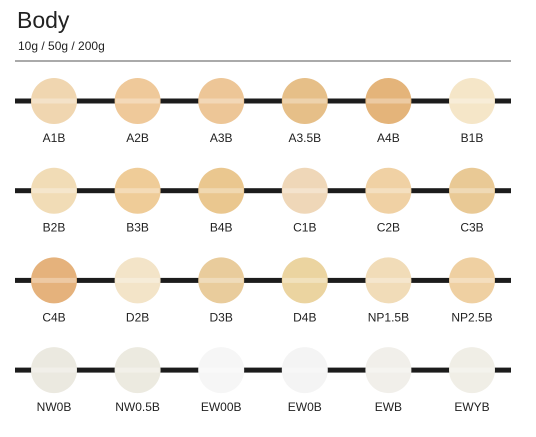  I want to click on swatch-label: A3.5B, so click(304, 138).